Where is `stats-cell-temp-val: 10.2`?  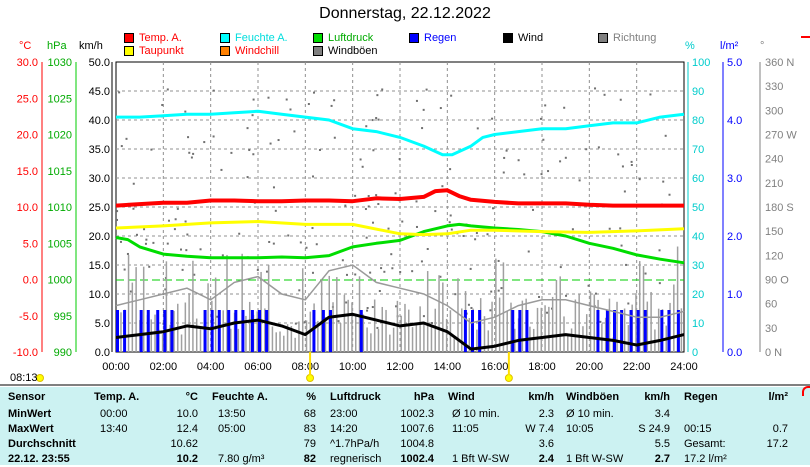 stats-cell-temp-val: 10.2 is located at coordinates (187, 459).